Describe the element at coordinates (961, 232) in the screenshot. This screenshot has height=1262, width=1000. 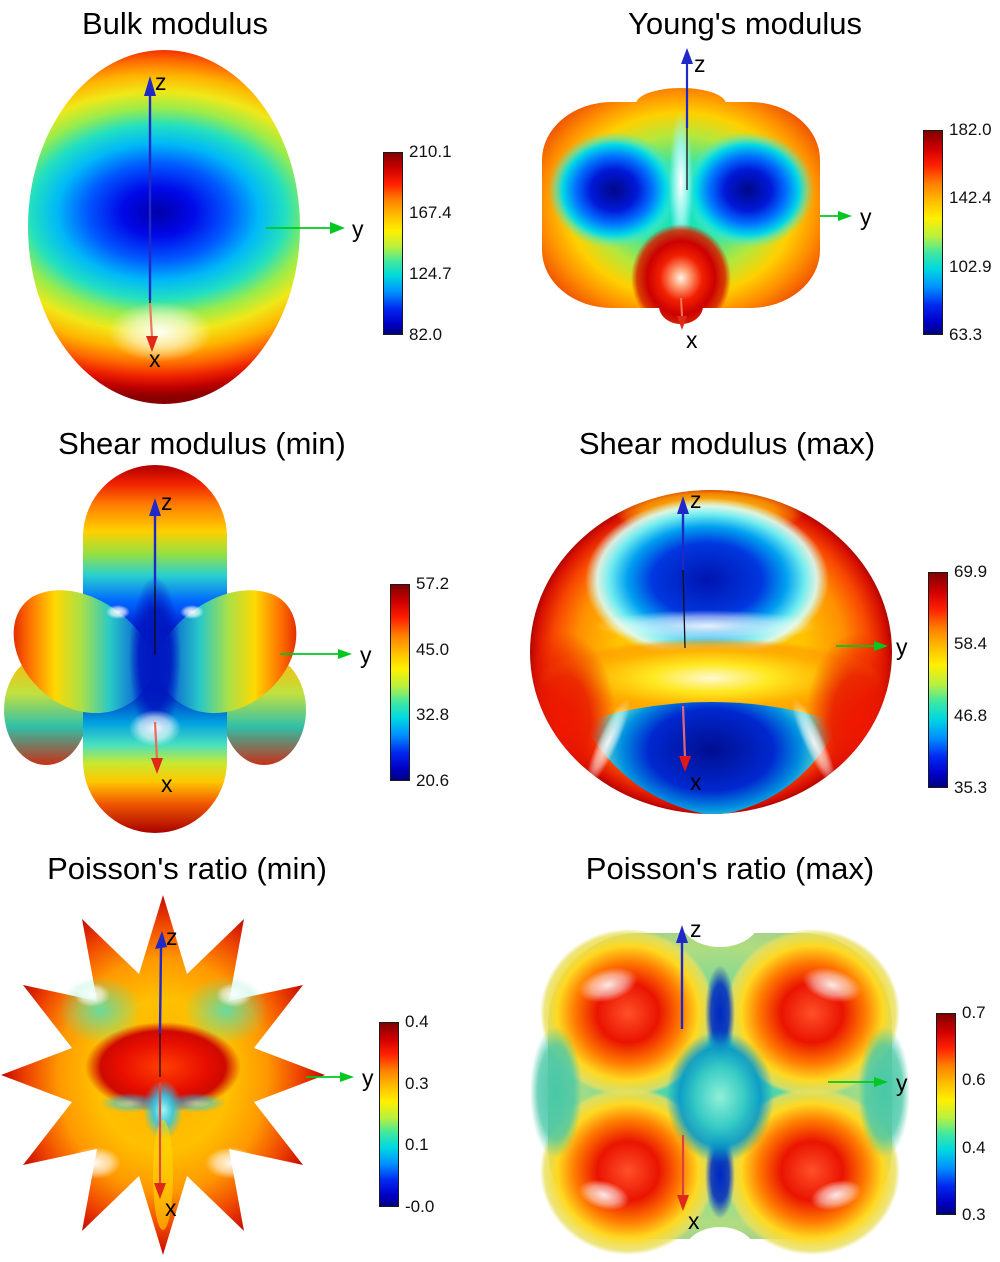
I see `colorbar-youngs-modulus: 182.0 142.4 102.9 63.3` at that location.